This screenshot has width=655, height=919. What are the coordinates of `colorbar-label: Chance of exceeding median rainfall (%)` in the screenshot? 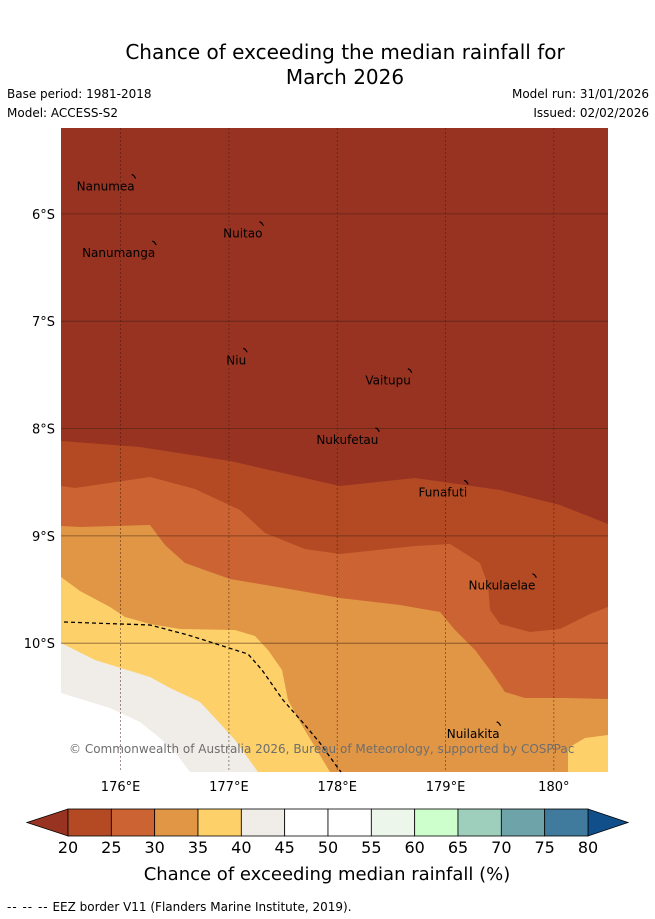 It's located at (327, 874).